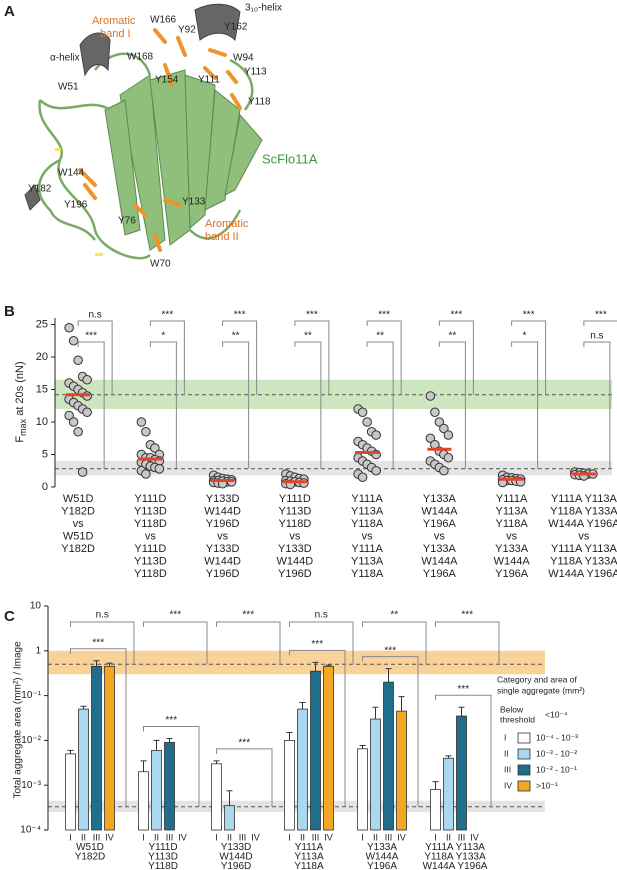  What do you see at coordinates (163, 857) in the screenshot?
I see `x-tick-label: Y113D` at bounding box center [163, 857].